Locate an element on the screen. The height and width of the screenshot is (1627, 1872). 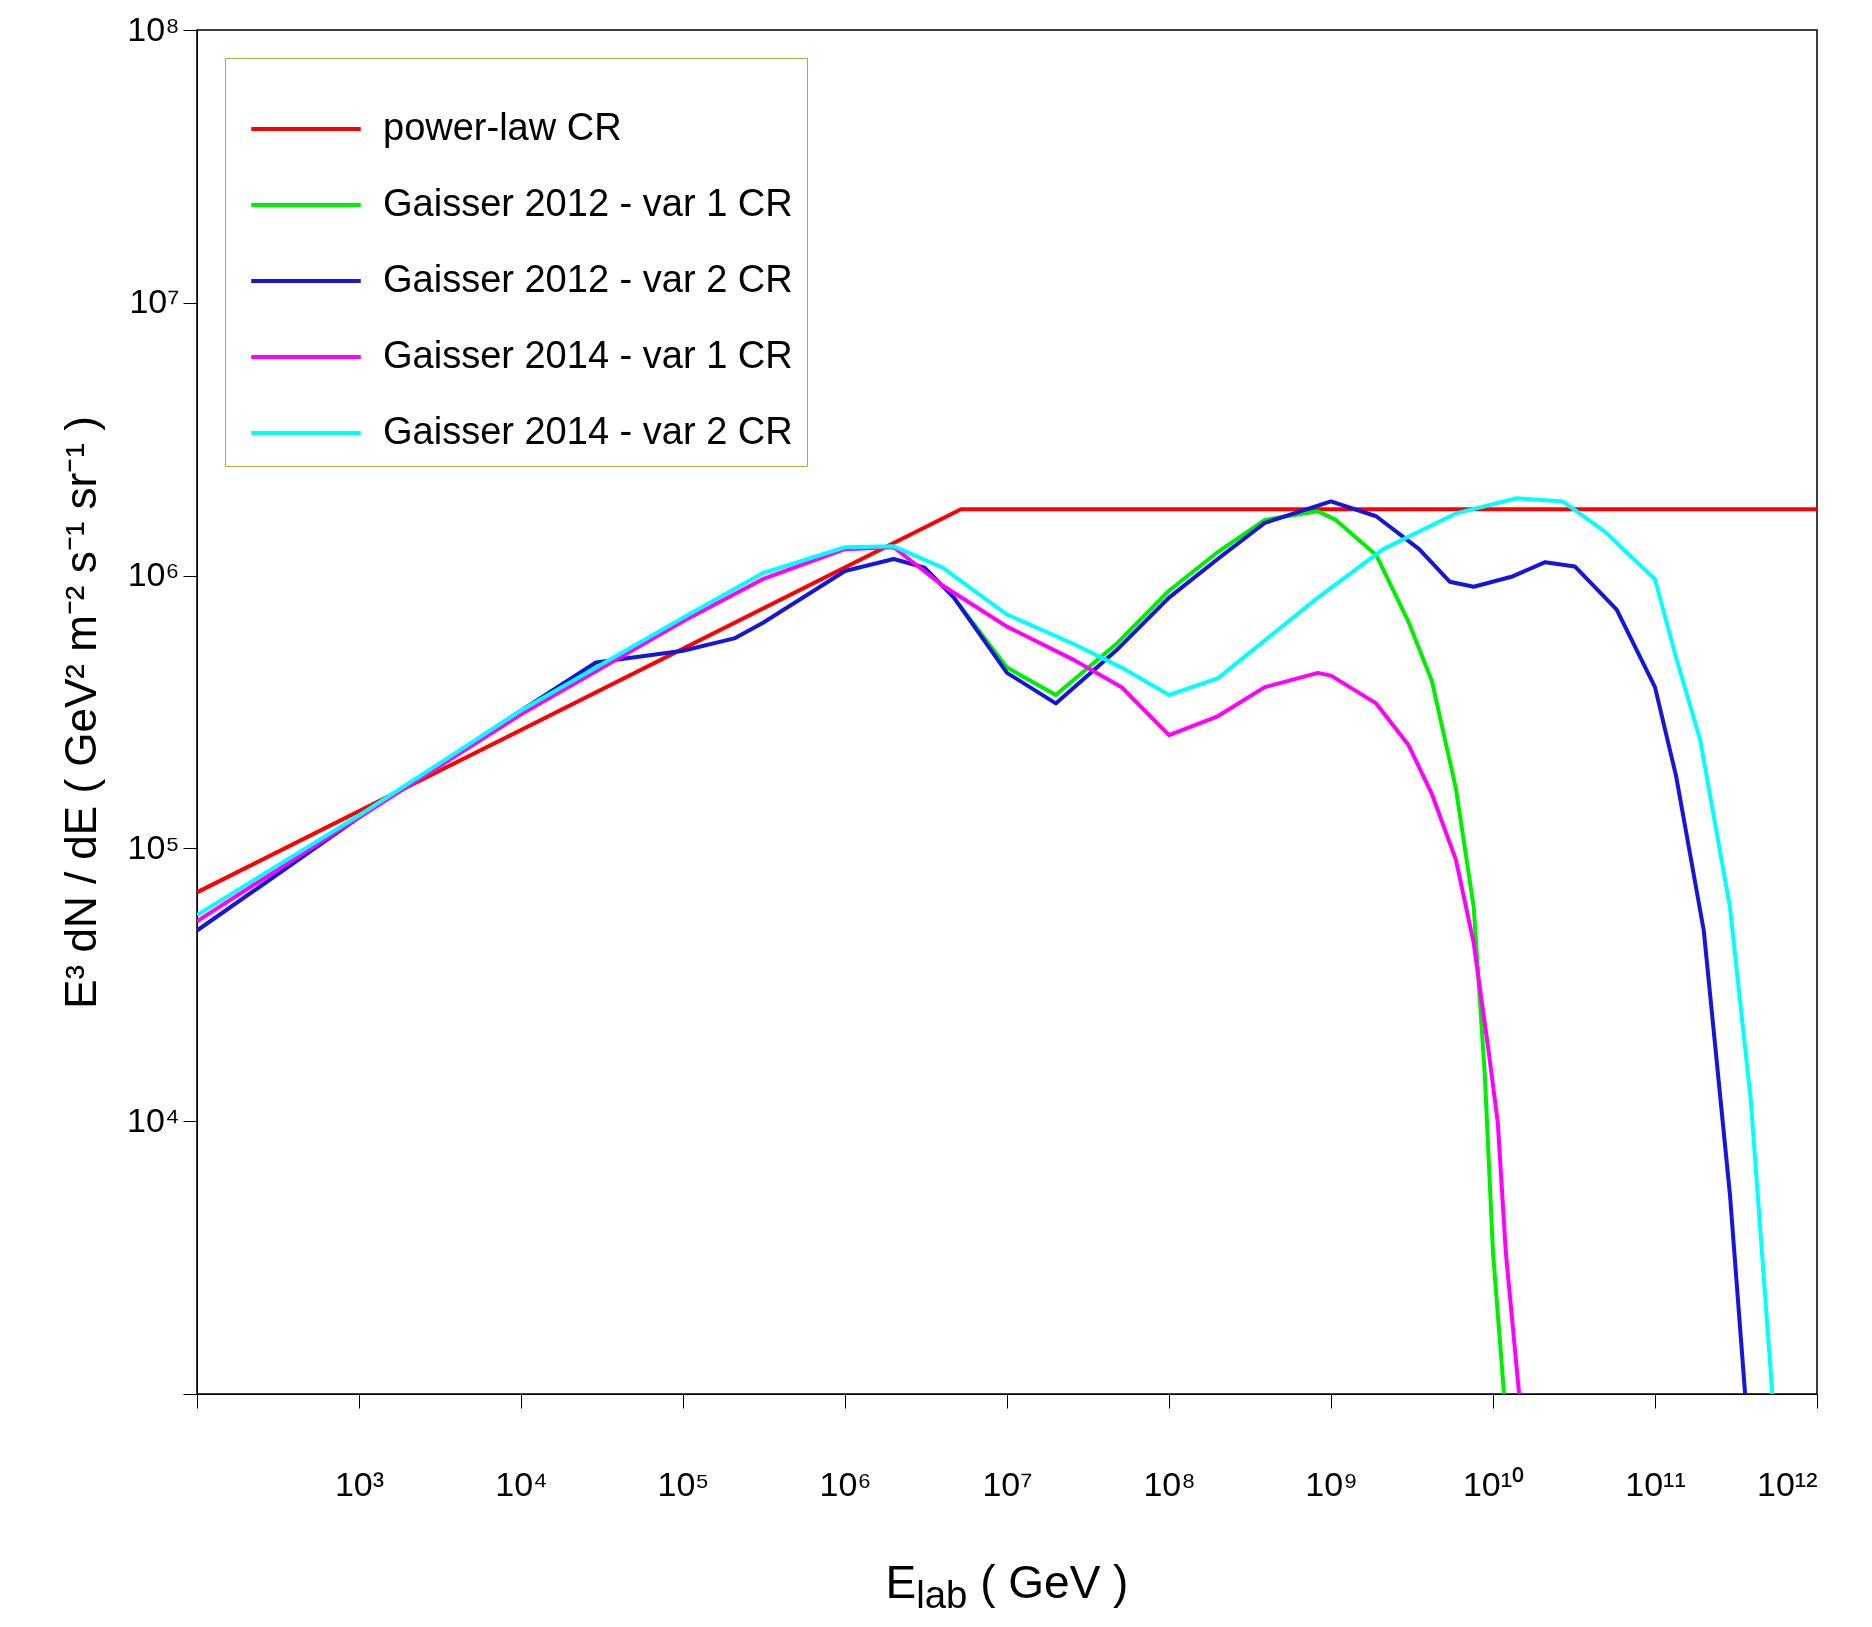
y-tick-label: 10⁷ is located at coordinates (154, 301).